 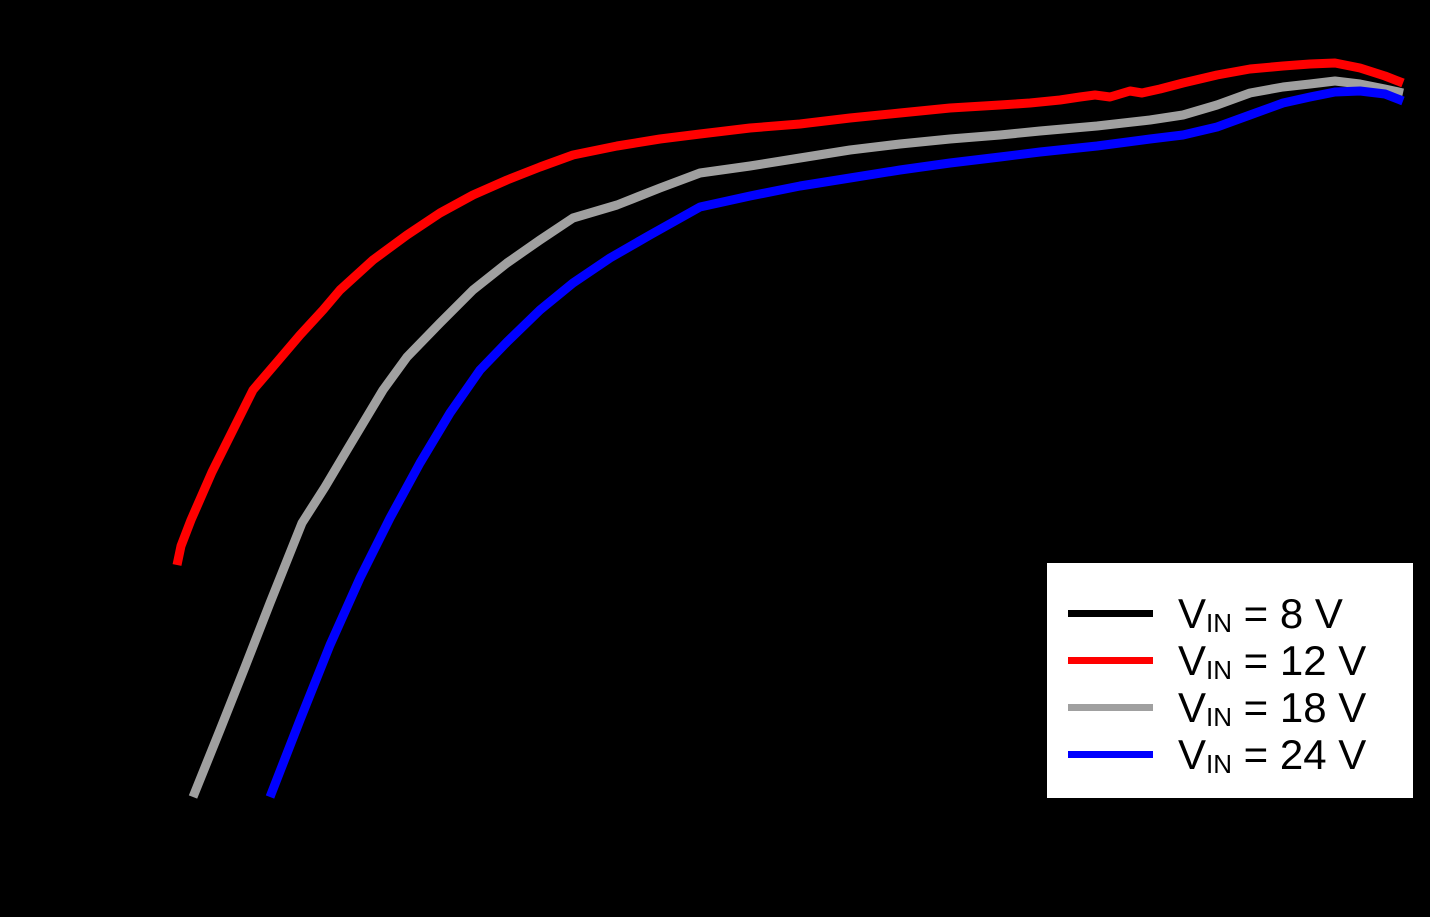 I want to click on legend-label: VIN = 12 V, so click(x=1272, y=661).